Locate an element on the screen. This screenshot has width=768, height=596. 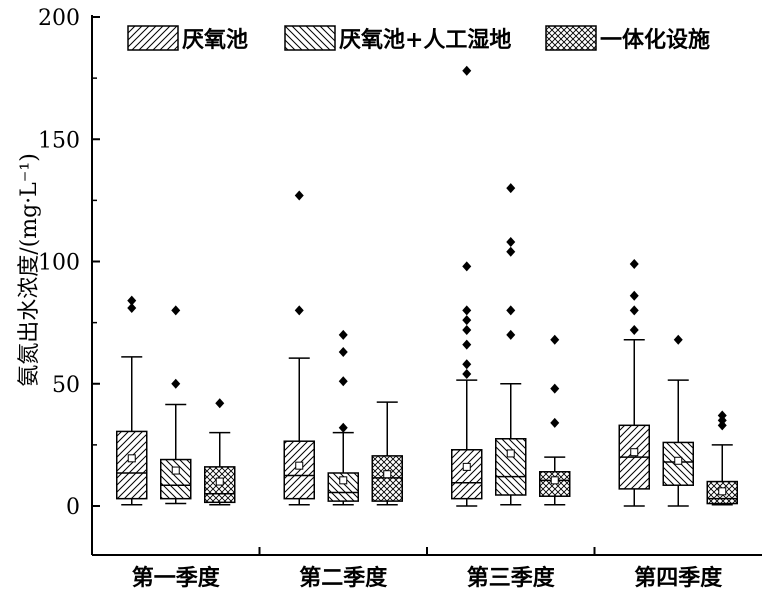
category-label: 第四季度 is located at coordinates (678, 578).